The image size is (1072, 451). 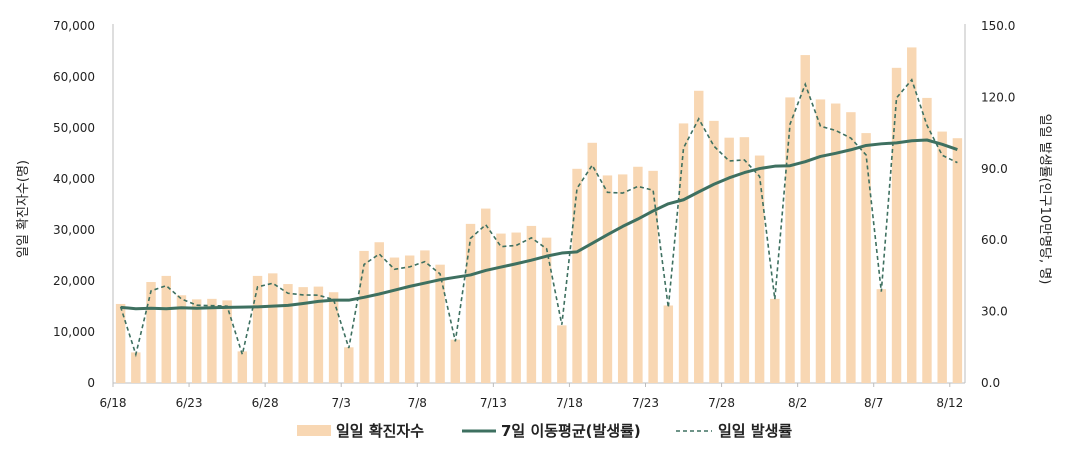 What do you see at coordinates (990, 383) in the screenshot?
I see `y2-tick-label: 0.0` at bounding box center [990, 383].